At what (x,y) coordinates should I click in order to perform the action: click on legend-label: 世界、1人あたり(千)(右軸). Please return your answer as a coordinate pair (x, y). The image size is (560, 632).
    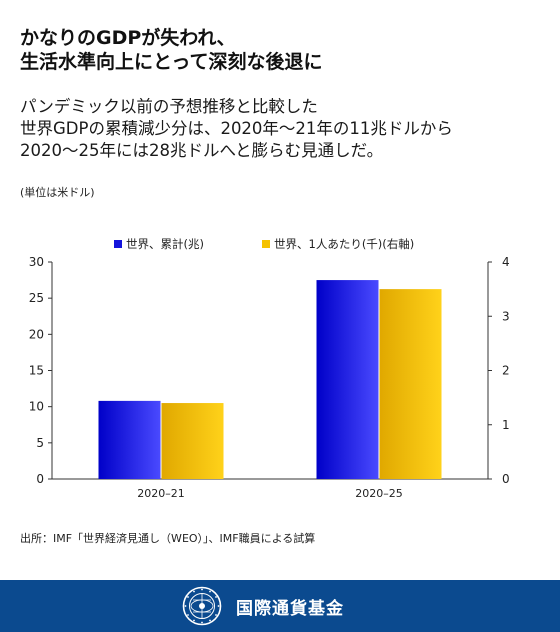
    Looking at the image, I should click on (344, 244).